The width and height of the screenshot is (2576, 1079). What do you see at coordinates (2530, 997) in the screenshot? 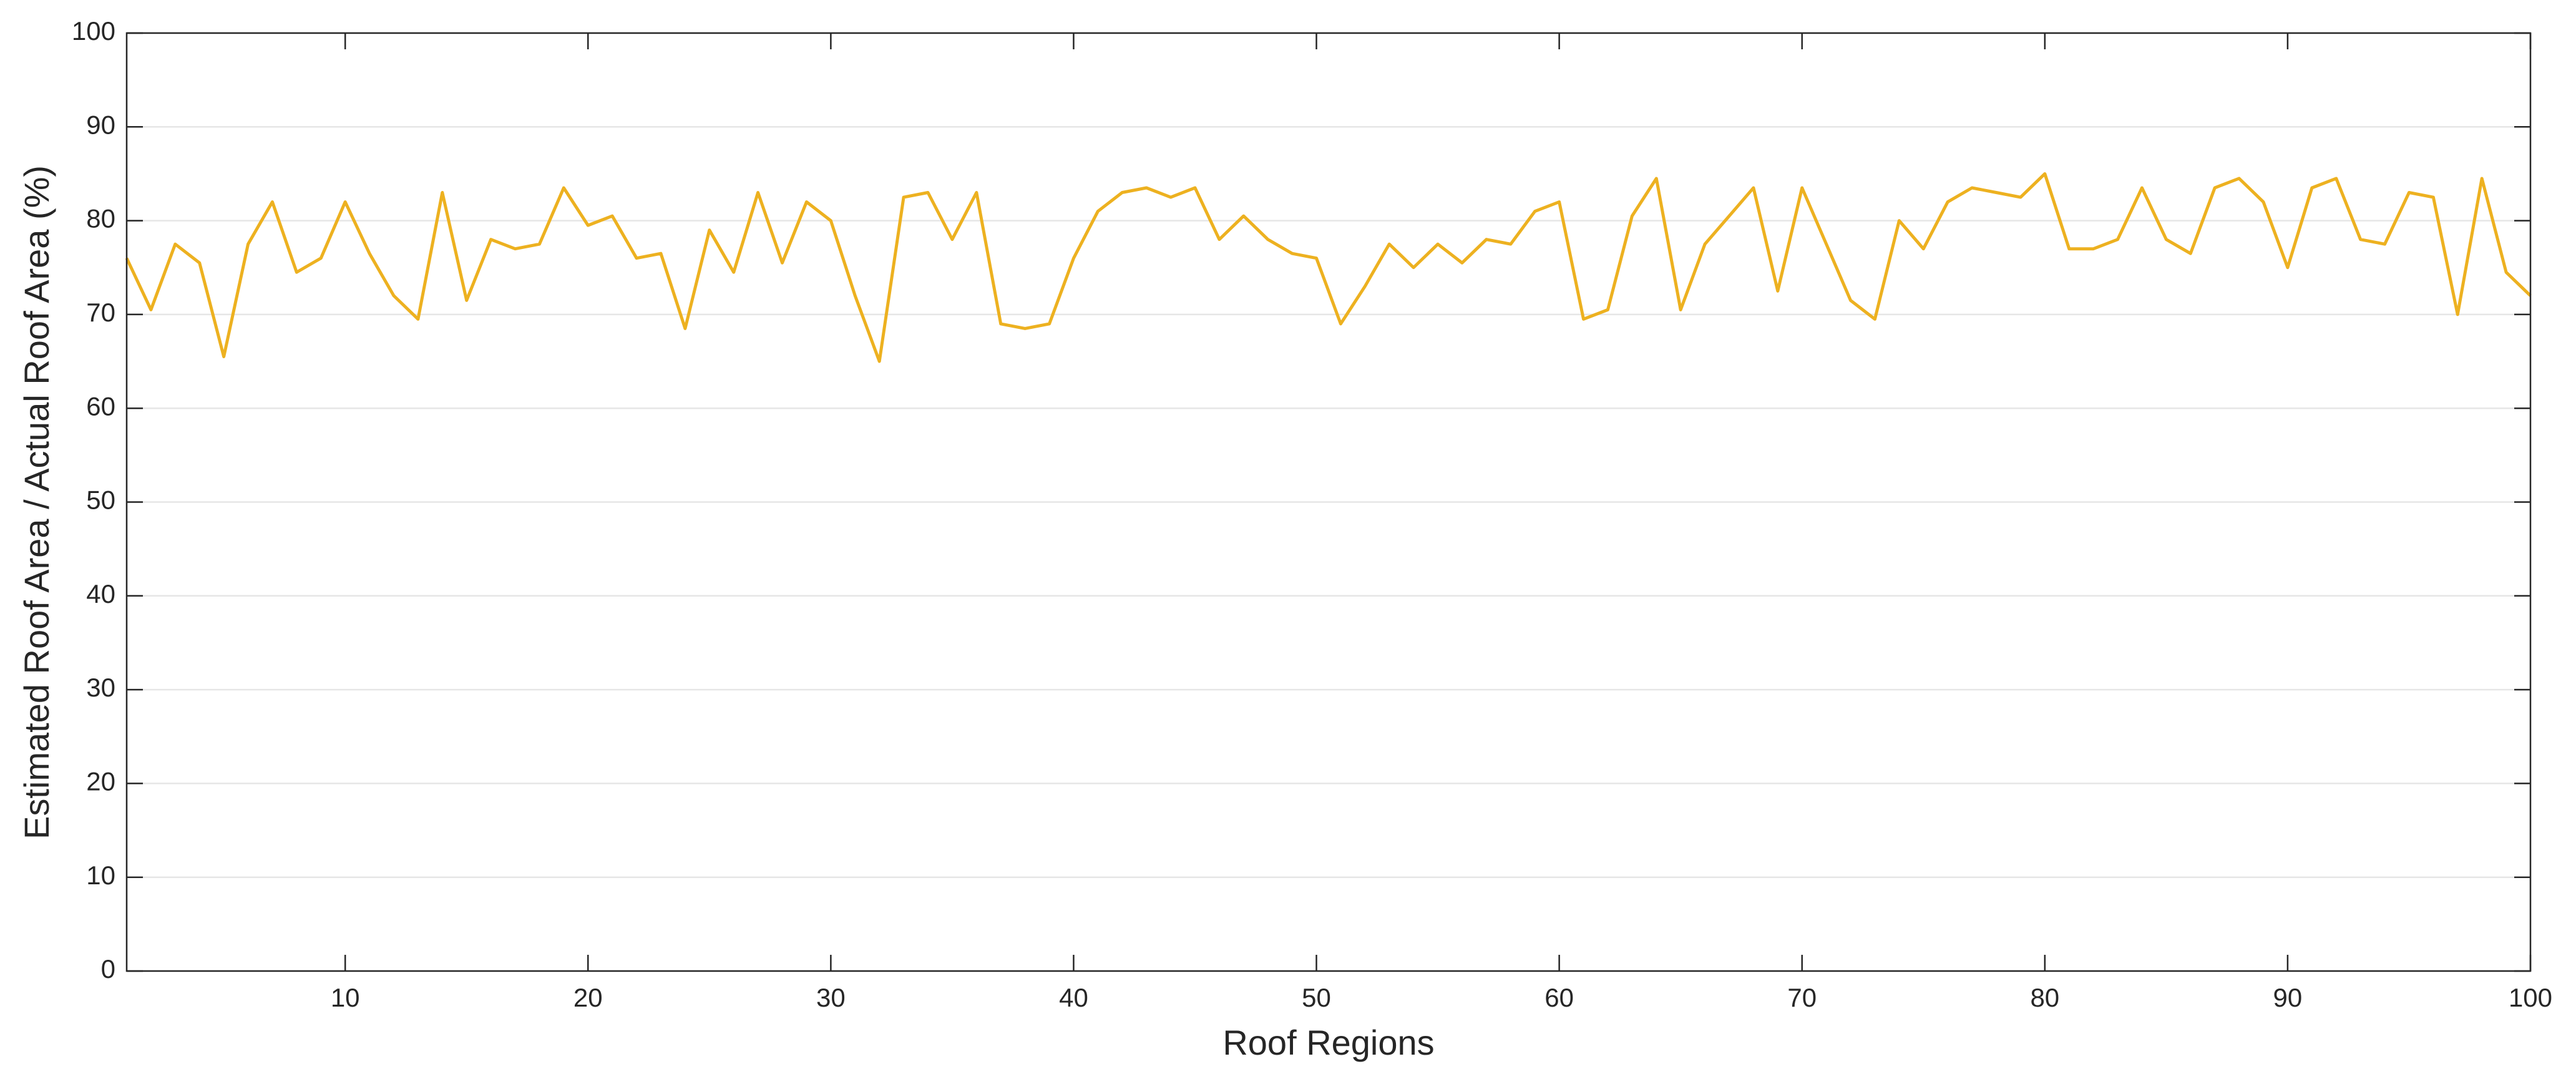
I see `x-tick-label: 100` at bounding box center [2530, 997].